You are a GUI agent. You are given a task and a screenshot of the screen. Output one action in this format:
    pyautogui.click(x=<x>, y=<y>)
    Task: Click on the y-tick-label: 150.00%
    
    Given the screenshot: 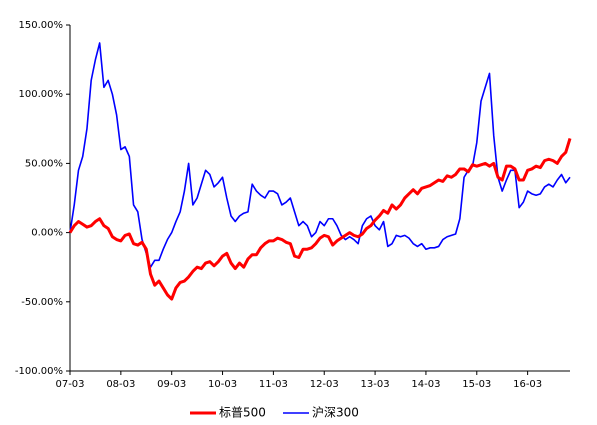 What is the action you would take?
    pyautogui.click(x=41, y=25)
    